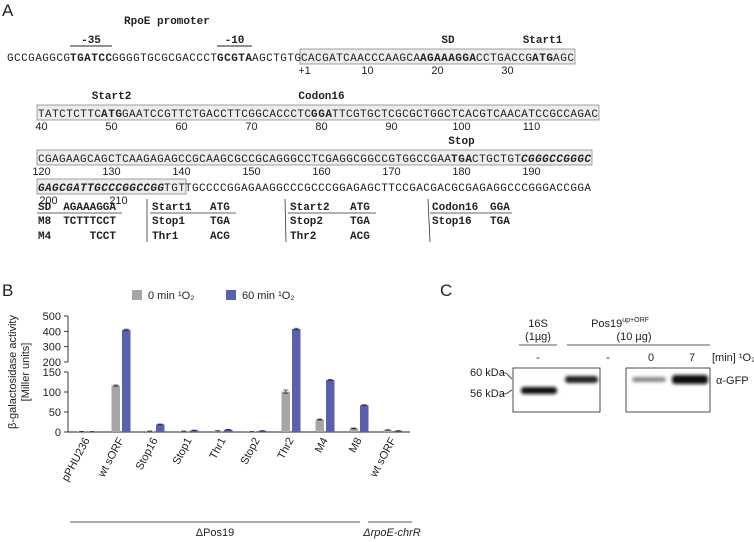 This screenshot has height=542, width=754. Describe the element at coordinates (174, 189) in the screenshot. I see `sequence-segment: TGT` at that location.